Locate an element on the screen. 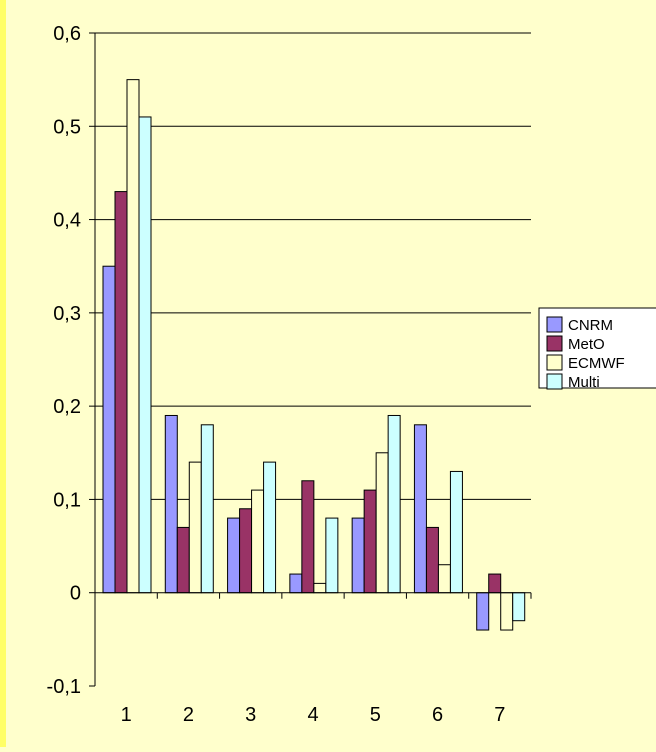 The height and width of the screenshot is (752, 656). legend-swatch-meto is located at coordinates (554, 343).